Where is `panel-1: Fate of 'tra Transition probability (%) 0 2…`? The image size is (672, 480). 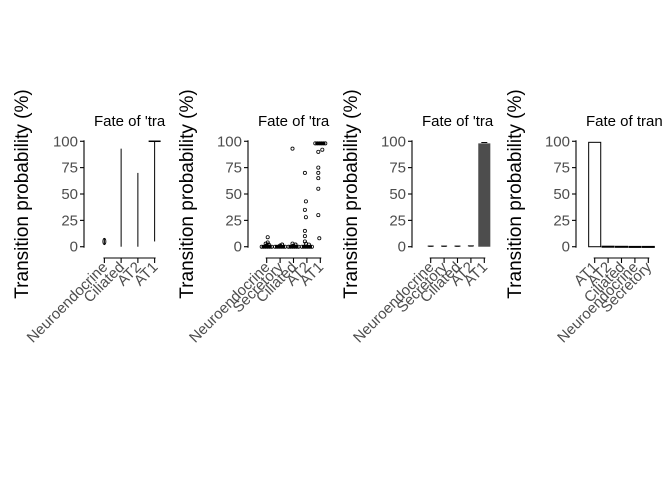
panel-1: Fate of 'tra Transition probability (%) 0 2… is located at coordinates (89, 217).